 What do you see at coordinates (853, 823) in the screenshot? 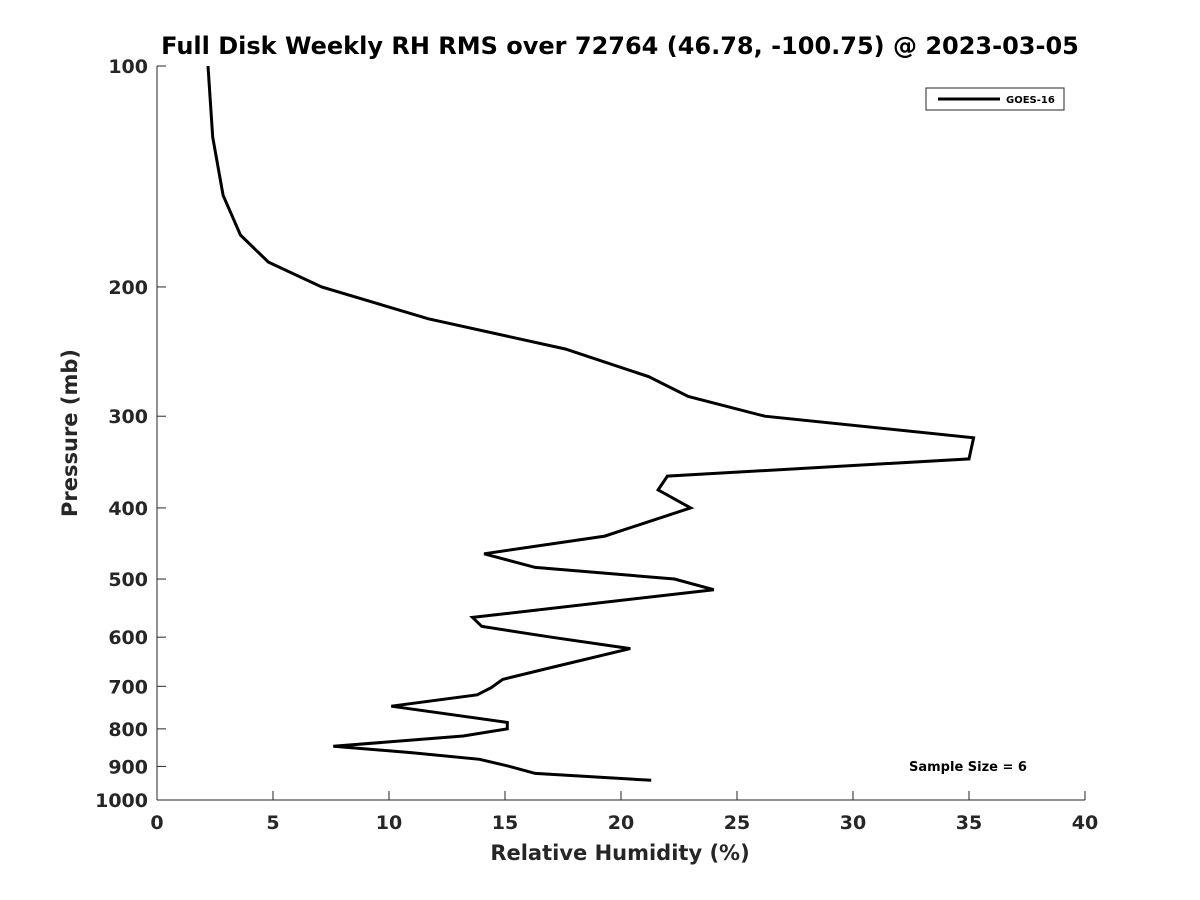
I see `x-tick-label: 30` at bounding box center [853, 823].